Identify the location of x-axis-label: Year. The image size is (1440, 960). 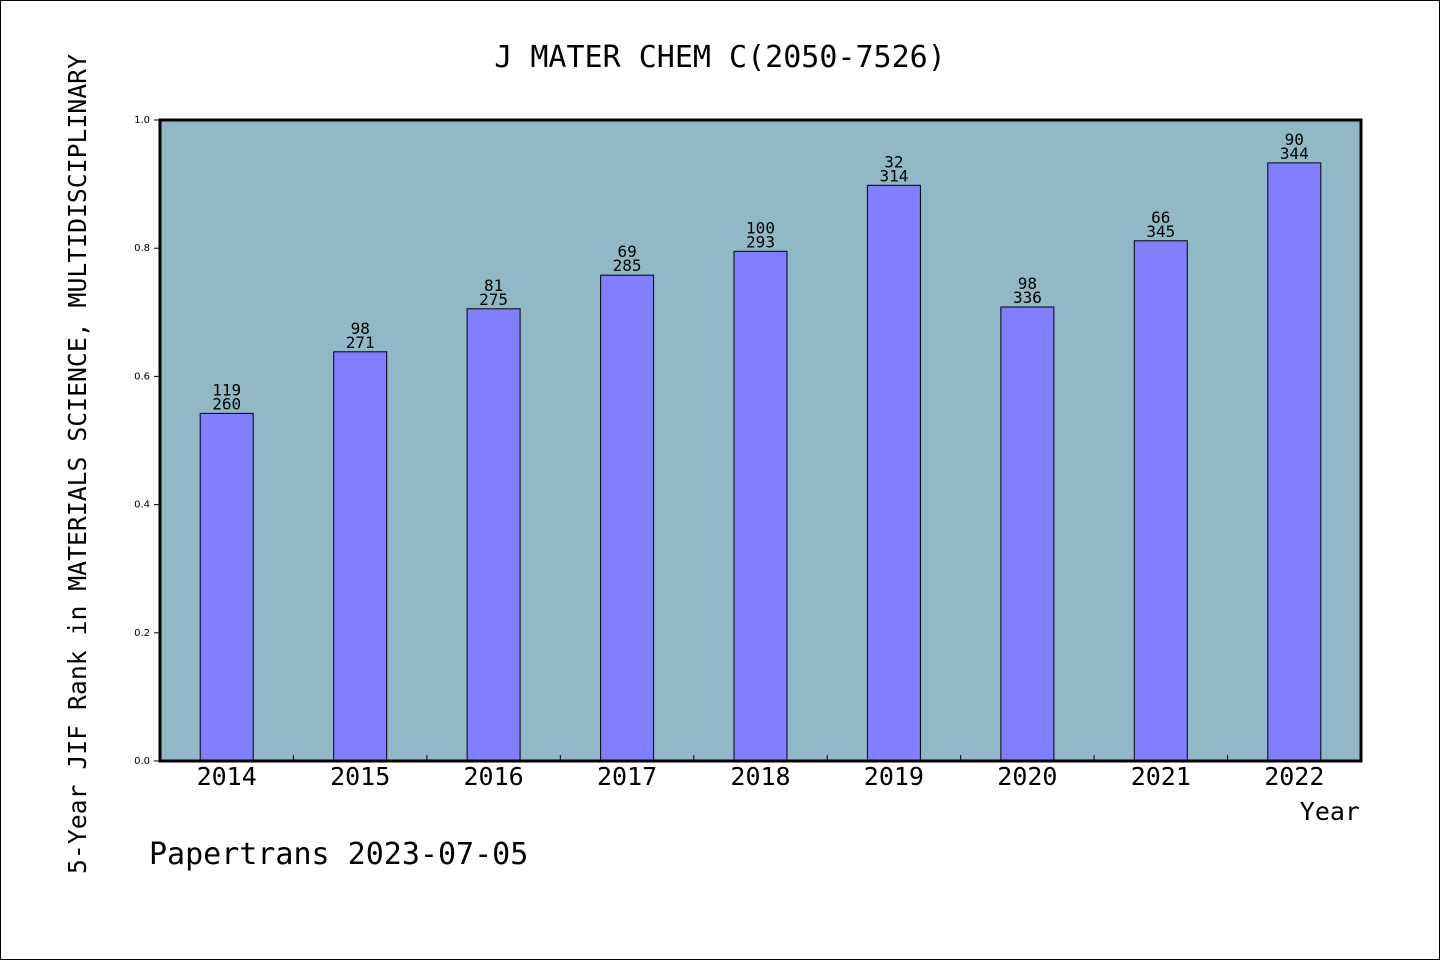
(1330, 811).